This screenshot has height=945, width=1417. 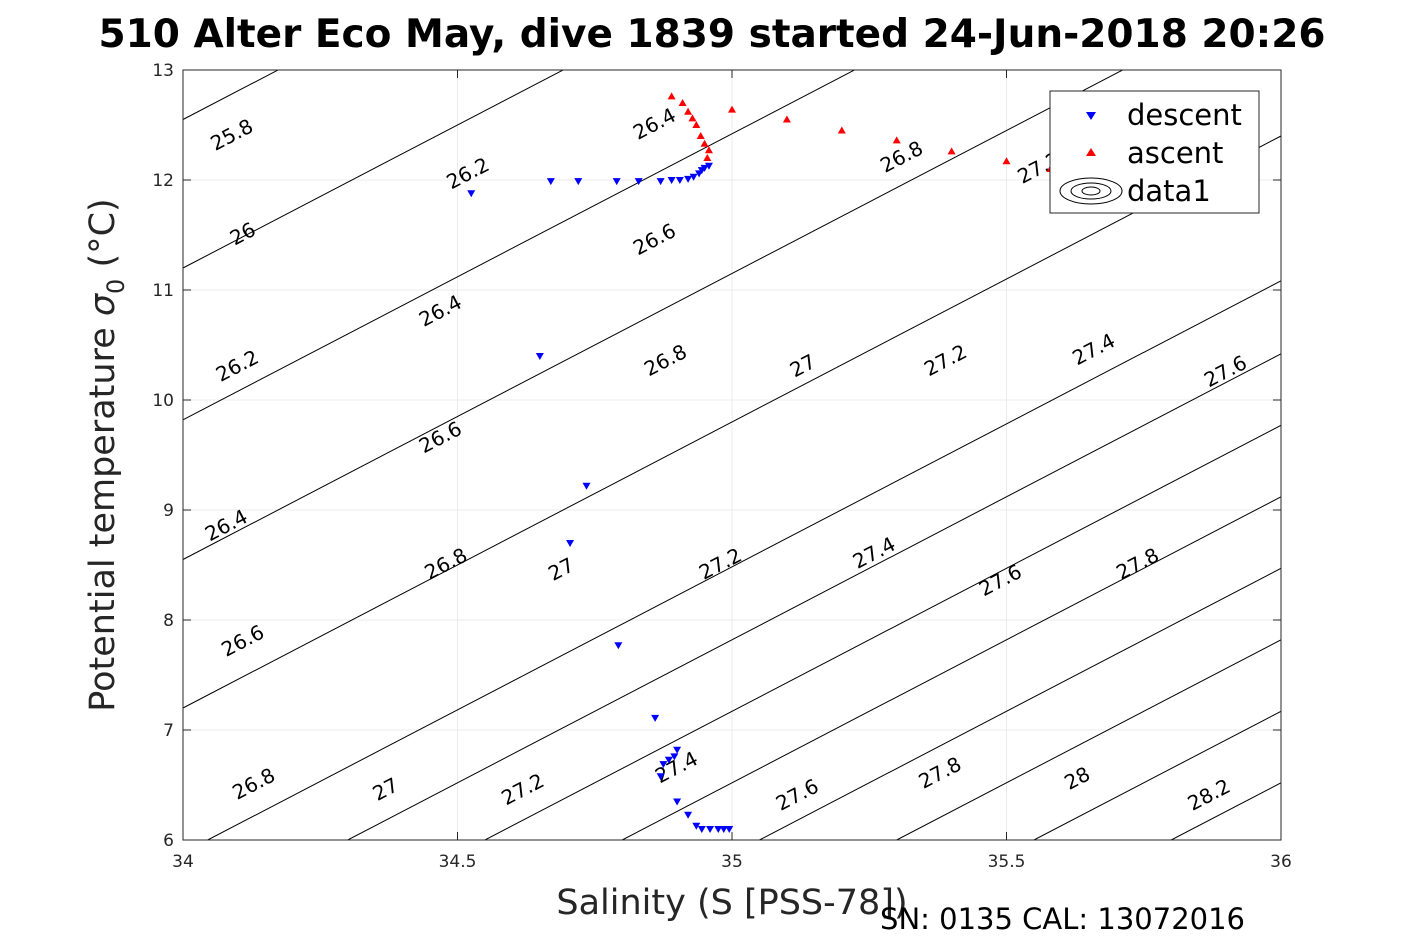 I want to click on legend-descent-marker, so click(x=1091, y=116).